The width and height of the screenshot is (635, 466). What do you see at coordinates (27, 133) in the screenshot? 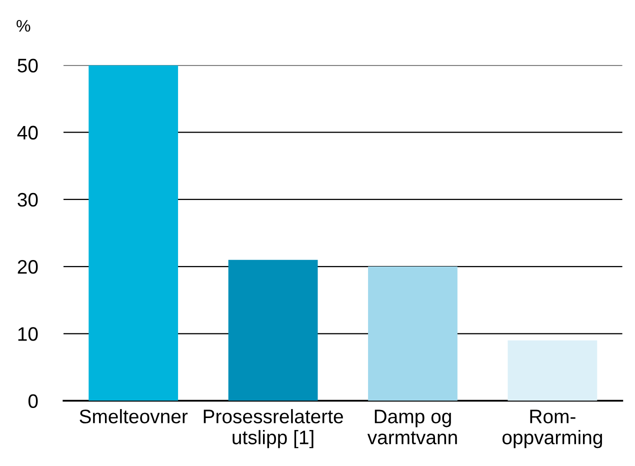
I see `y-tick-label: 40` at bounding box center [27, 133].